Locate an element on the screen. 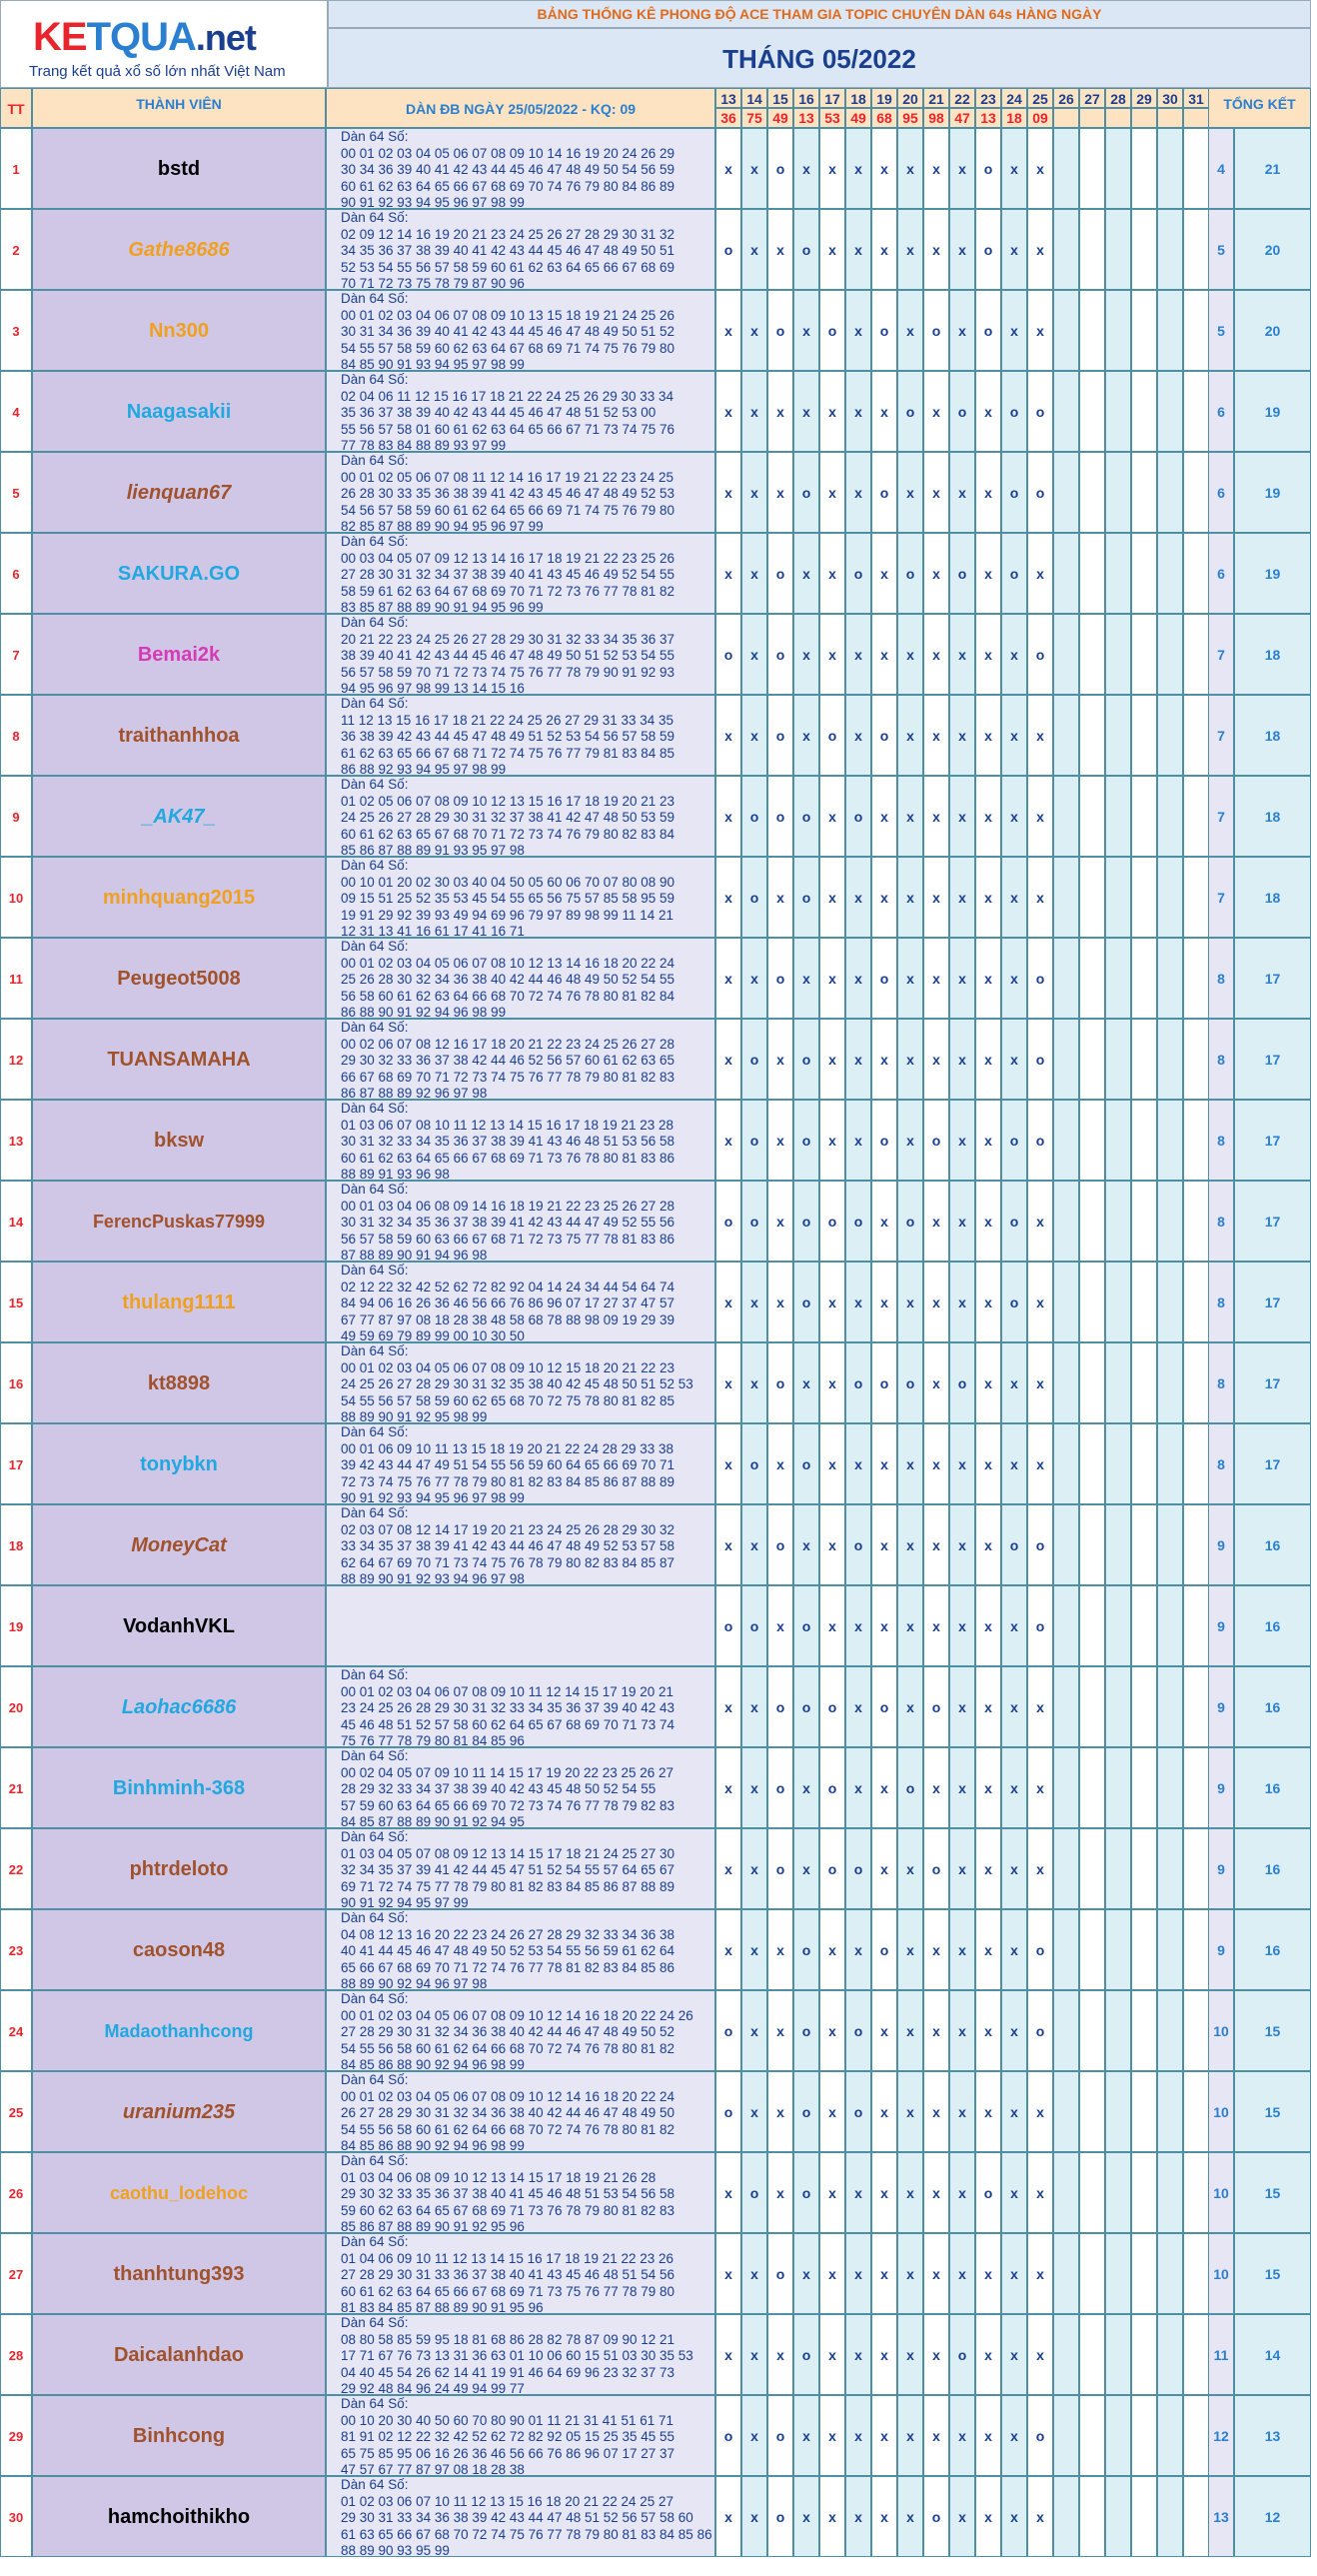 The height and width of the screenshot is (2576, 1317). member-name: Binhcong is located at coordinates (179, 2436).